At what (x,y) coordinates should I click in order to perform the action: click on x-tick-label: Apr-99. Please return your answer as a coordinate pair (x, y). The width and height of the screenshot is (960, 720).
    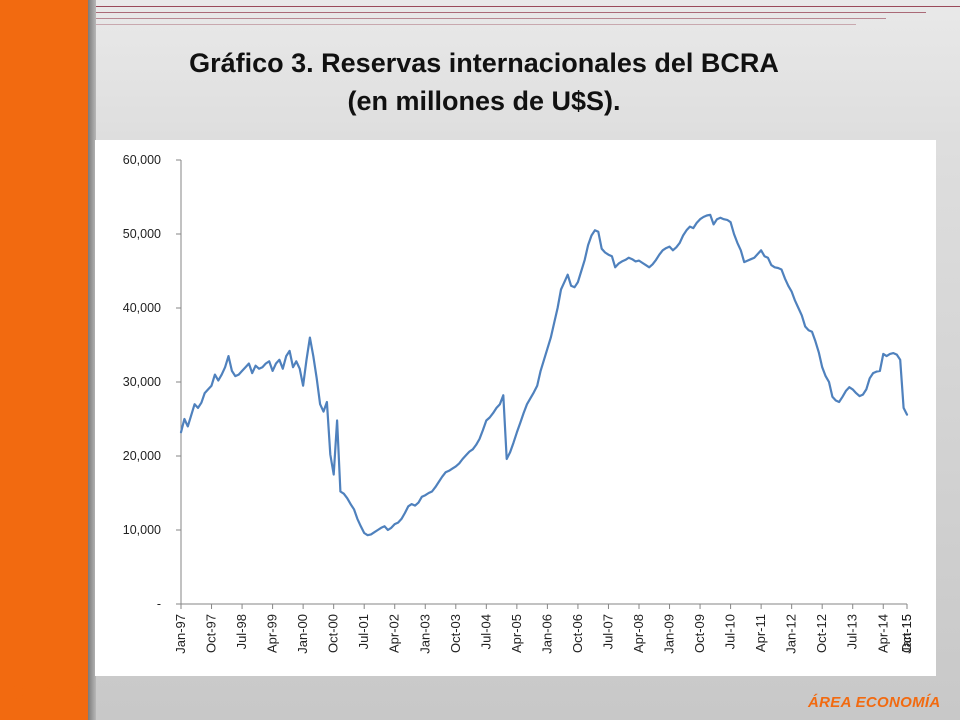
    Looking at the image, I should click on (272, 633).